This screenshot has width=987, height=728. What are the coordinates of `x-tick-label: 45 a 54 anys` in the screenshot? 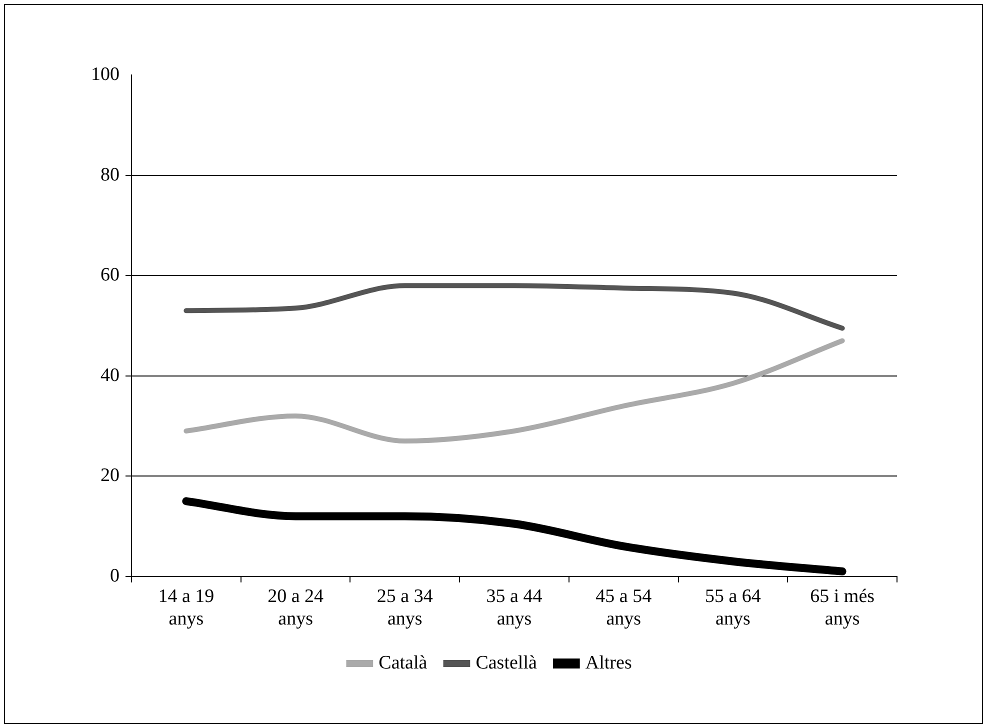 It's located at (624, 608).